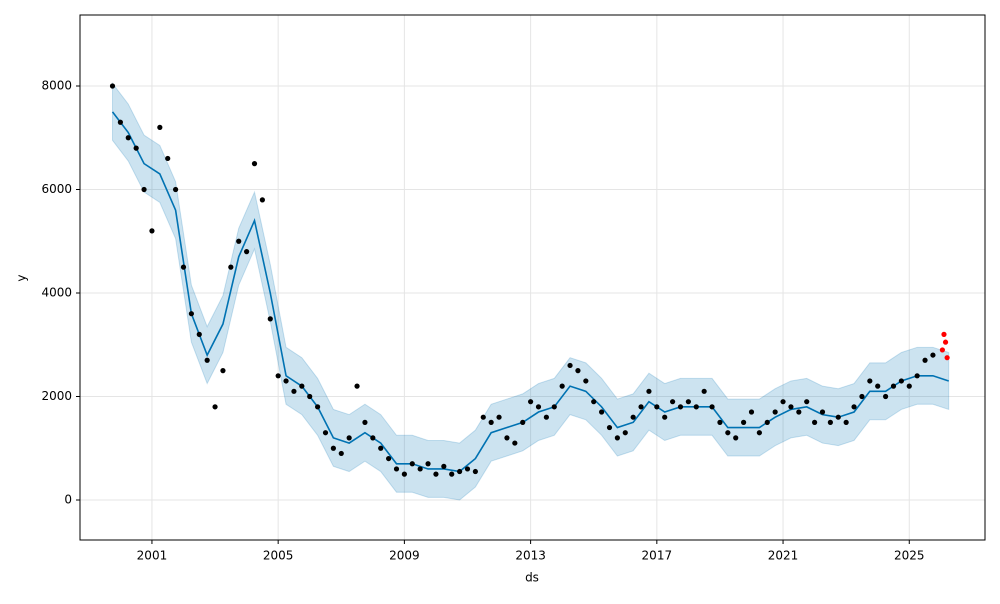 The image size is (1000, 604). What do you see at coordinates (404, 556) in the screenshot?
I see `x-tick-label: 2009` at bounding box center [404, 556].